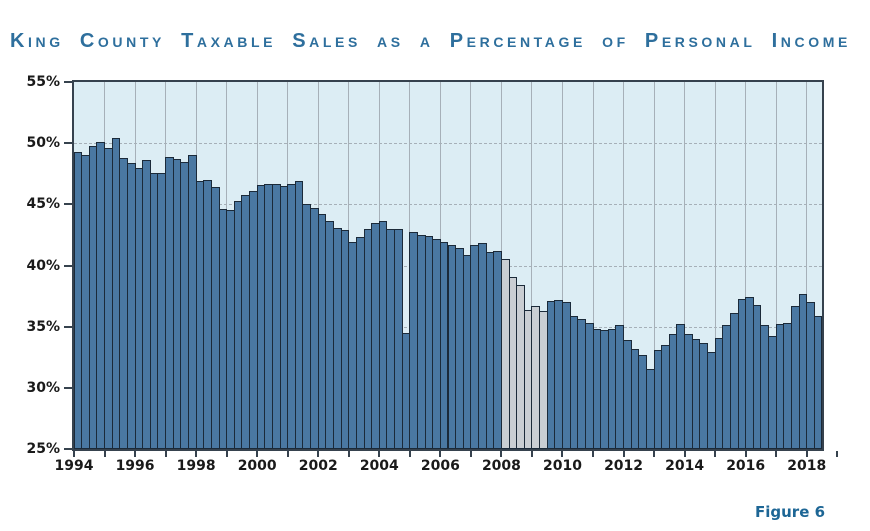 The height and width of the screenshot is (531, 870). I want to click on x-axis-label: 2016, so click(746, 466).